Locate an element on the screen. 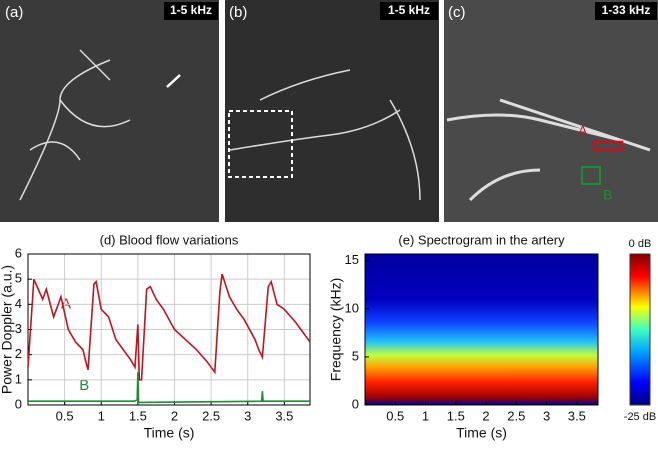 This screenshot has width=658, height=450. colorbar is located at coordinates (640, 329).